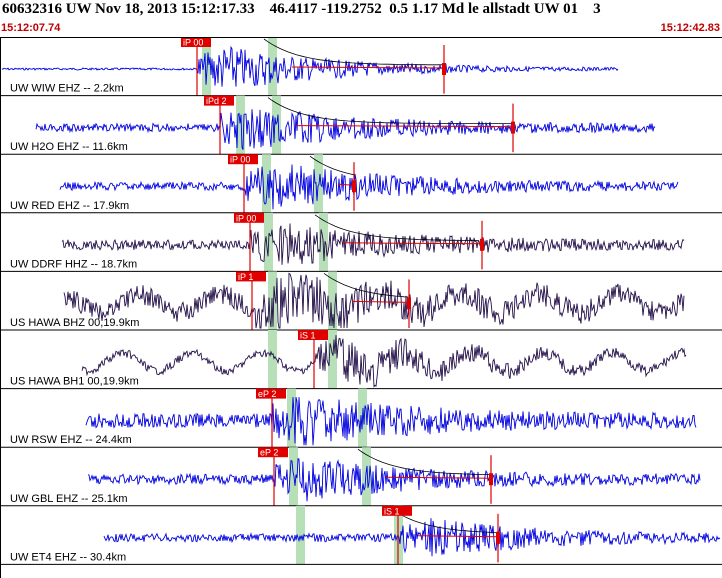 The width and height of the screenshot is (722, 578). I want to click on trace-row: iP 00 UW RED EHZ -- 17.9km, so click(361, 184).